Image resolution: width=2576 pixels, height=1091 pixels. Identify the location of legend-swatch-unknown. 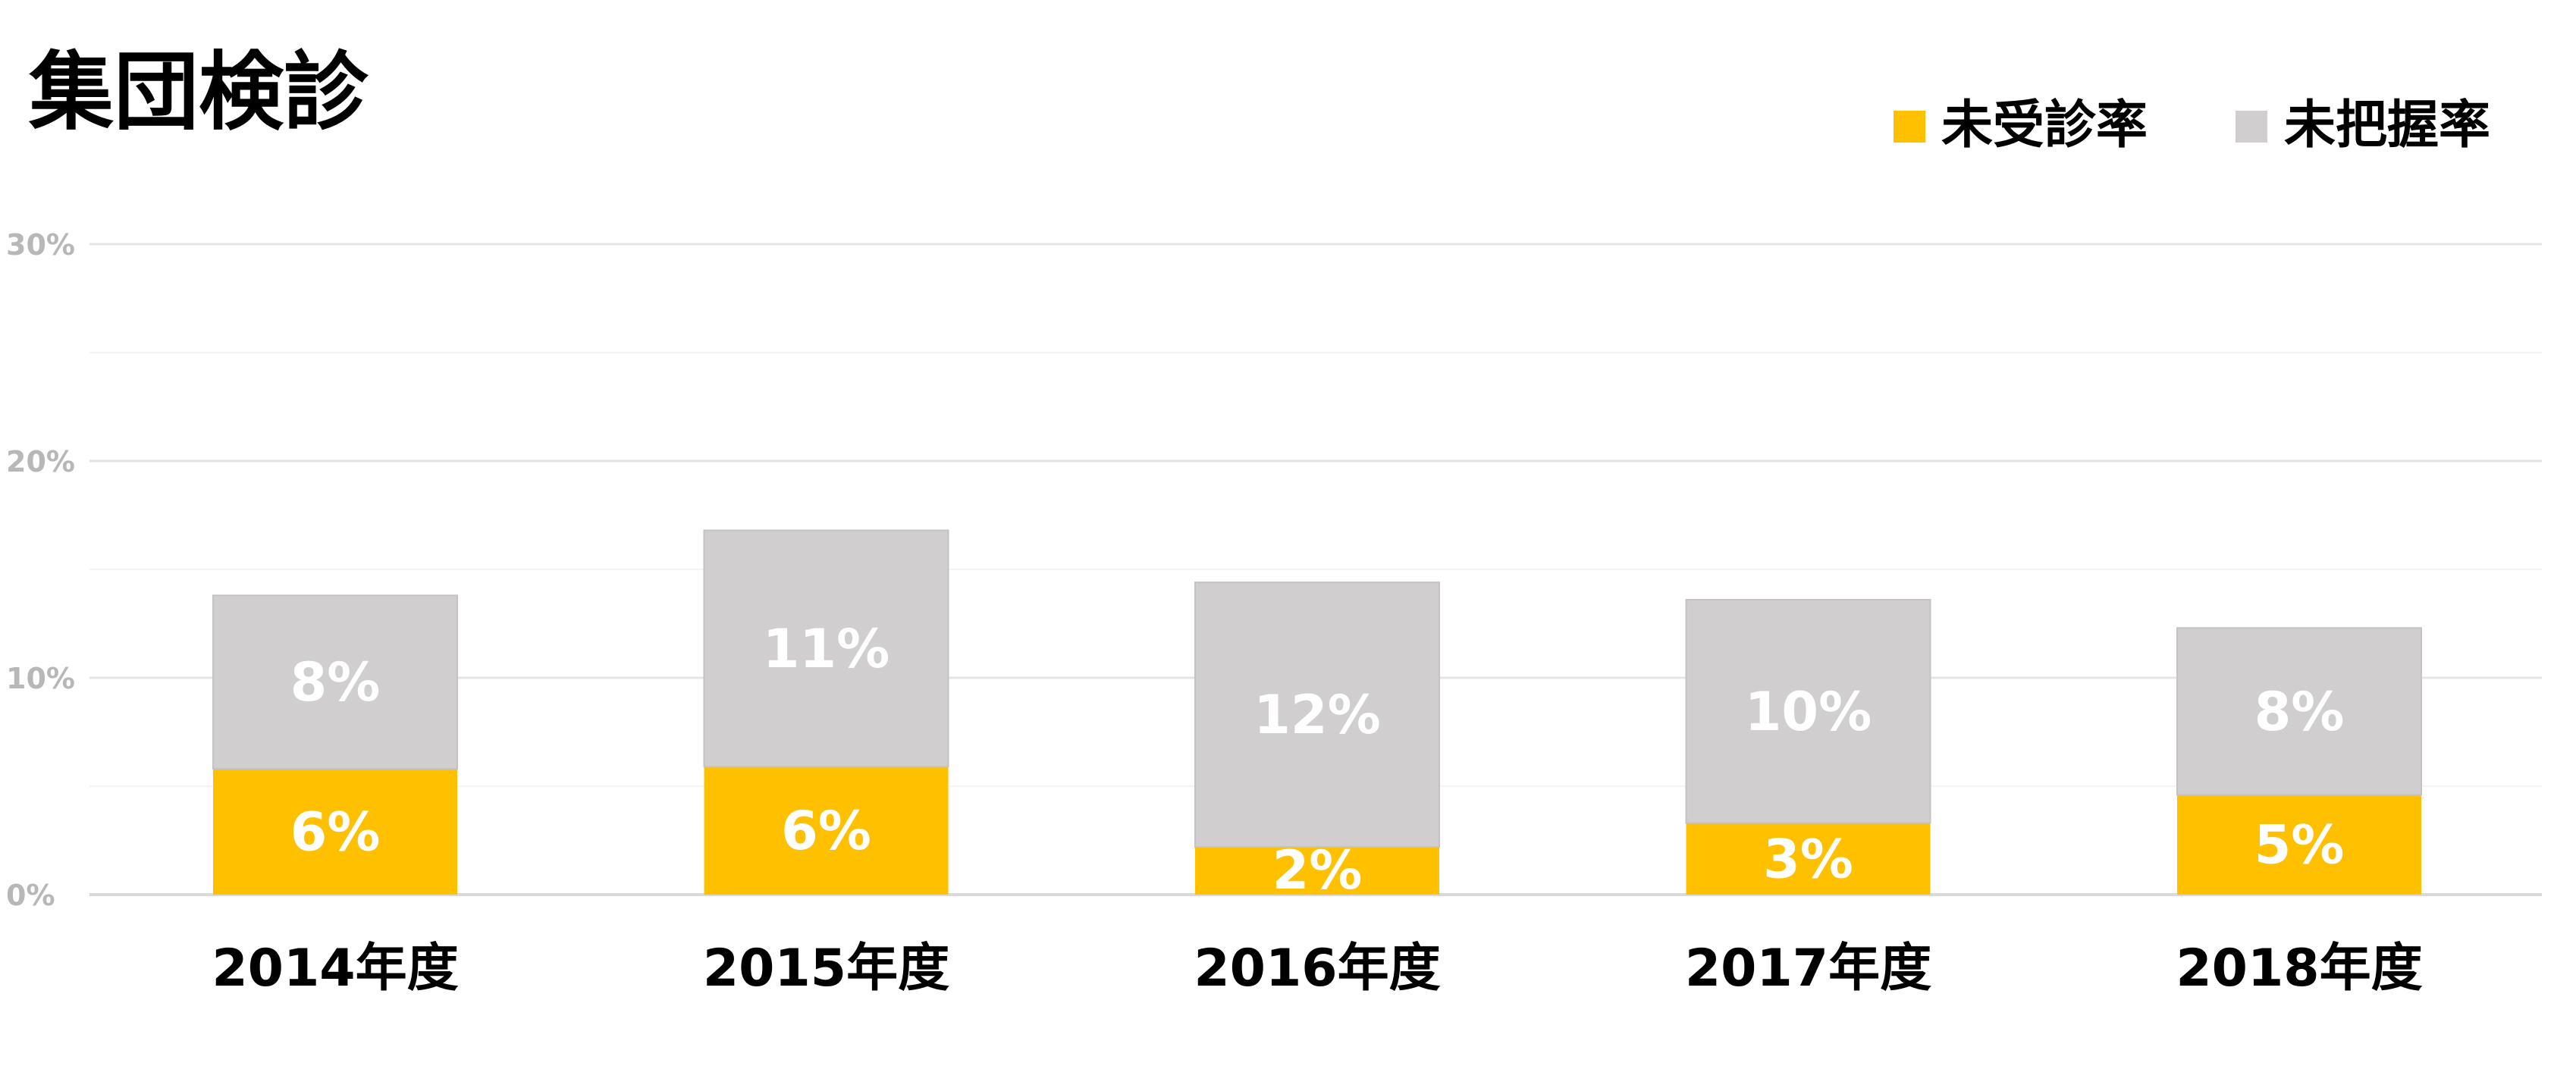
(2251, 127).